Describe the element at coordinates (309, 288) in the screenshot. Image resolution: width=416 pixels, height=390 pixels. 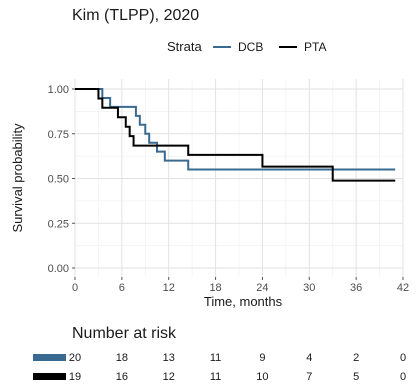
I see `x-tick-label: 30` at that location.